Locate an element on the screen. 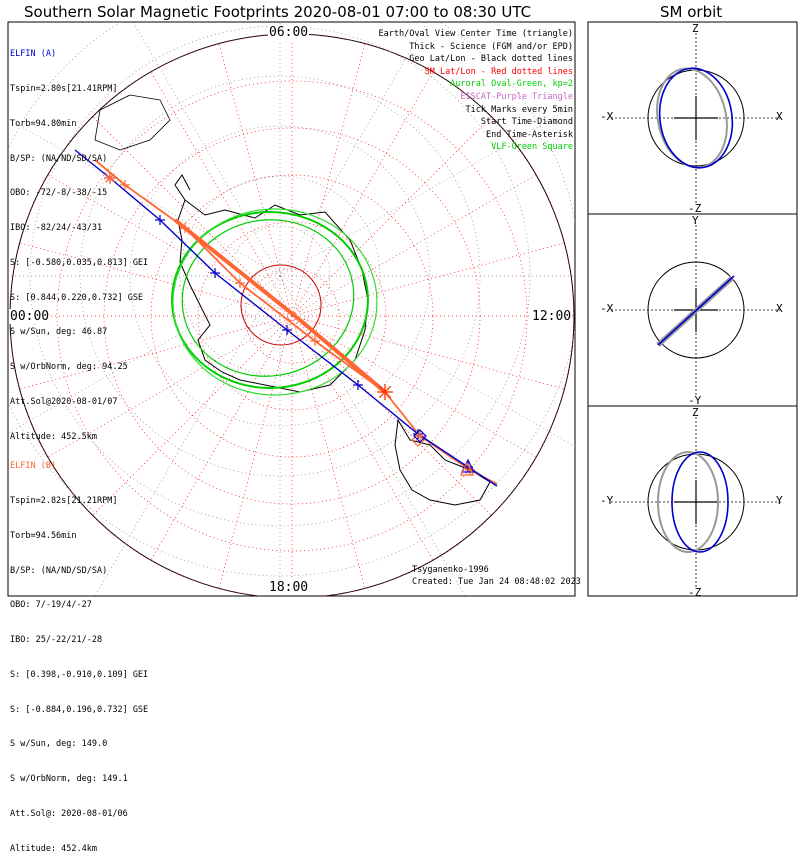 The height and width of the screenshot is (867, 800). elfin-a-line: IBO: -82/24/-43/31 is located at coordinates (56, 228).